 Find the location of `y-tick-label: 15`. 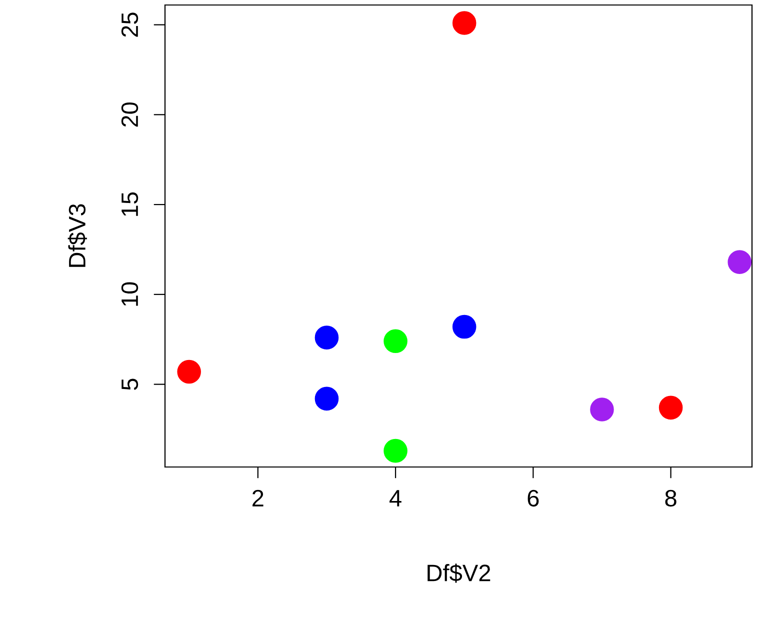

y-tick-label: 15 is located at coordinates (130, 204).